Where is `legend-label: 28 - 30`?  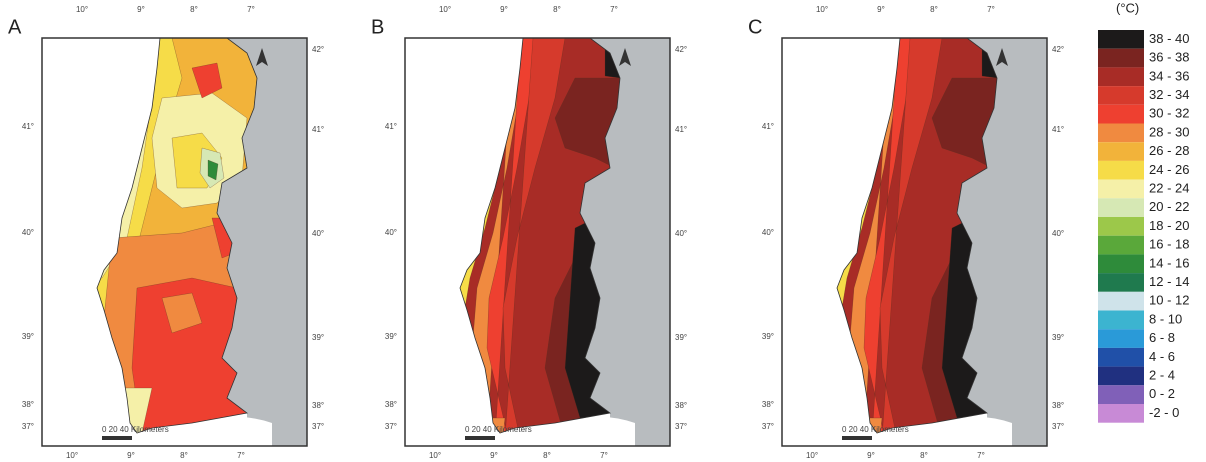 legend-label: 28 - 30 is located at coordinates (1169, 131).